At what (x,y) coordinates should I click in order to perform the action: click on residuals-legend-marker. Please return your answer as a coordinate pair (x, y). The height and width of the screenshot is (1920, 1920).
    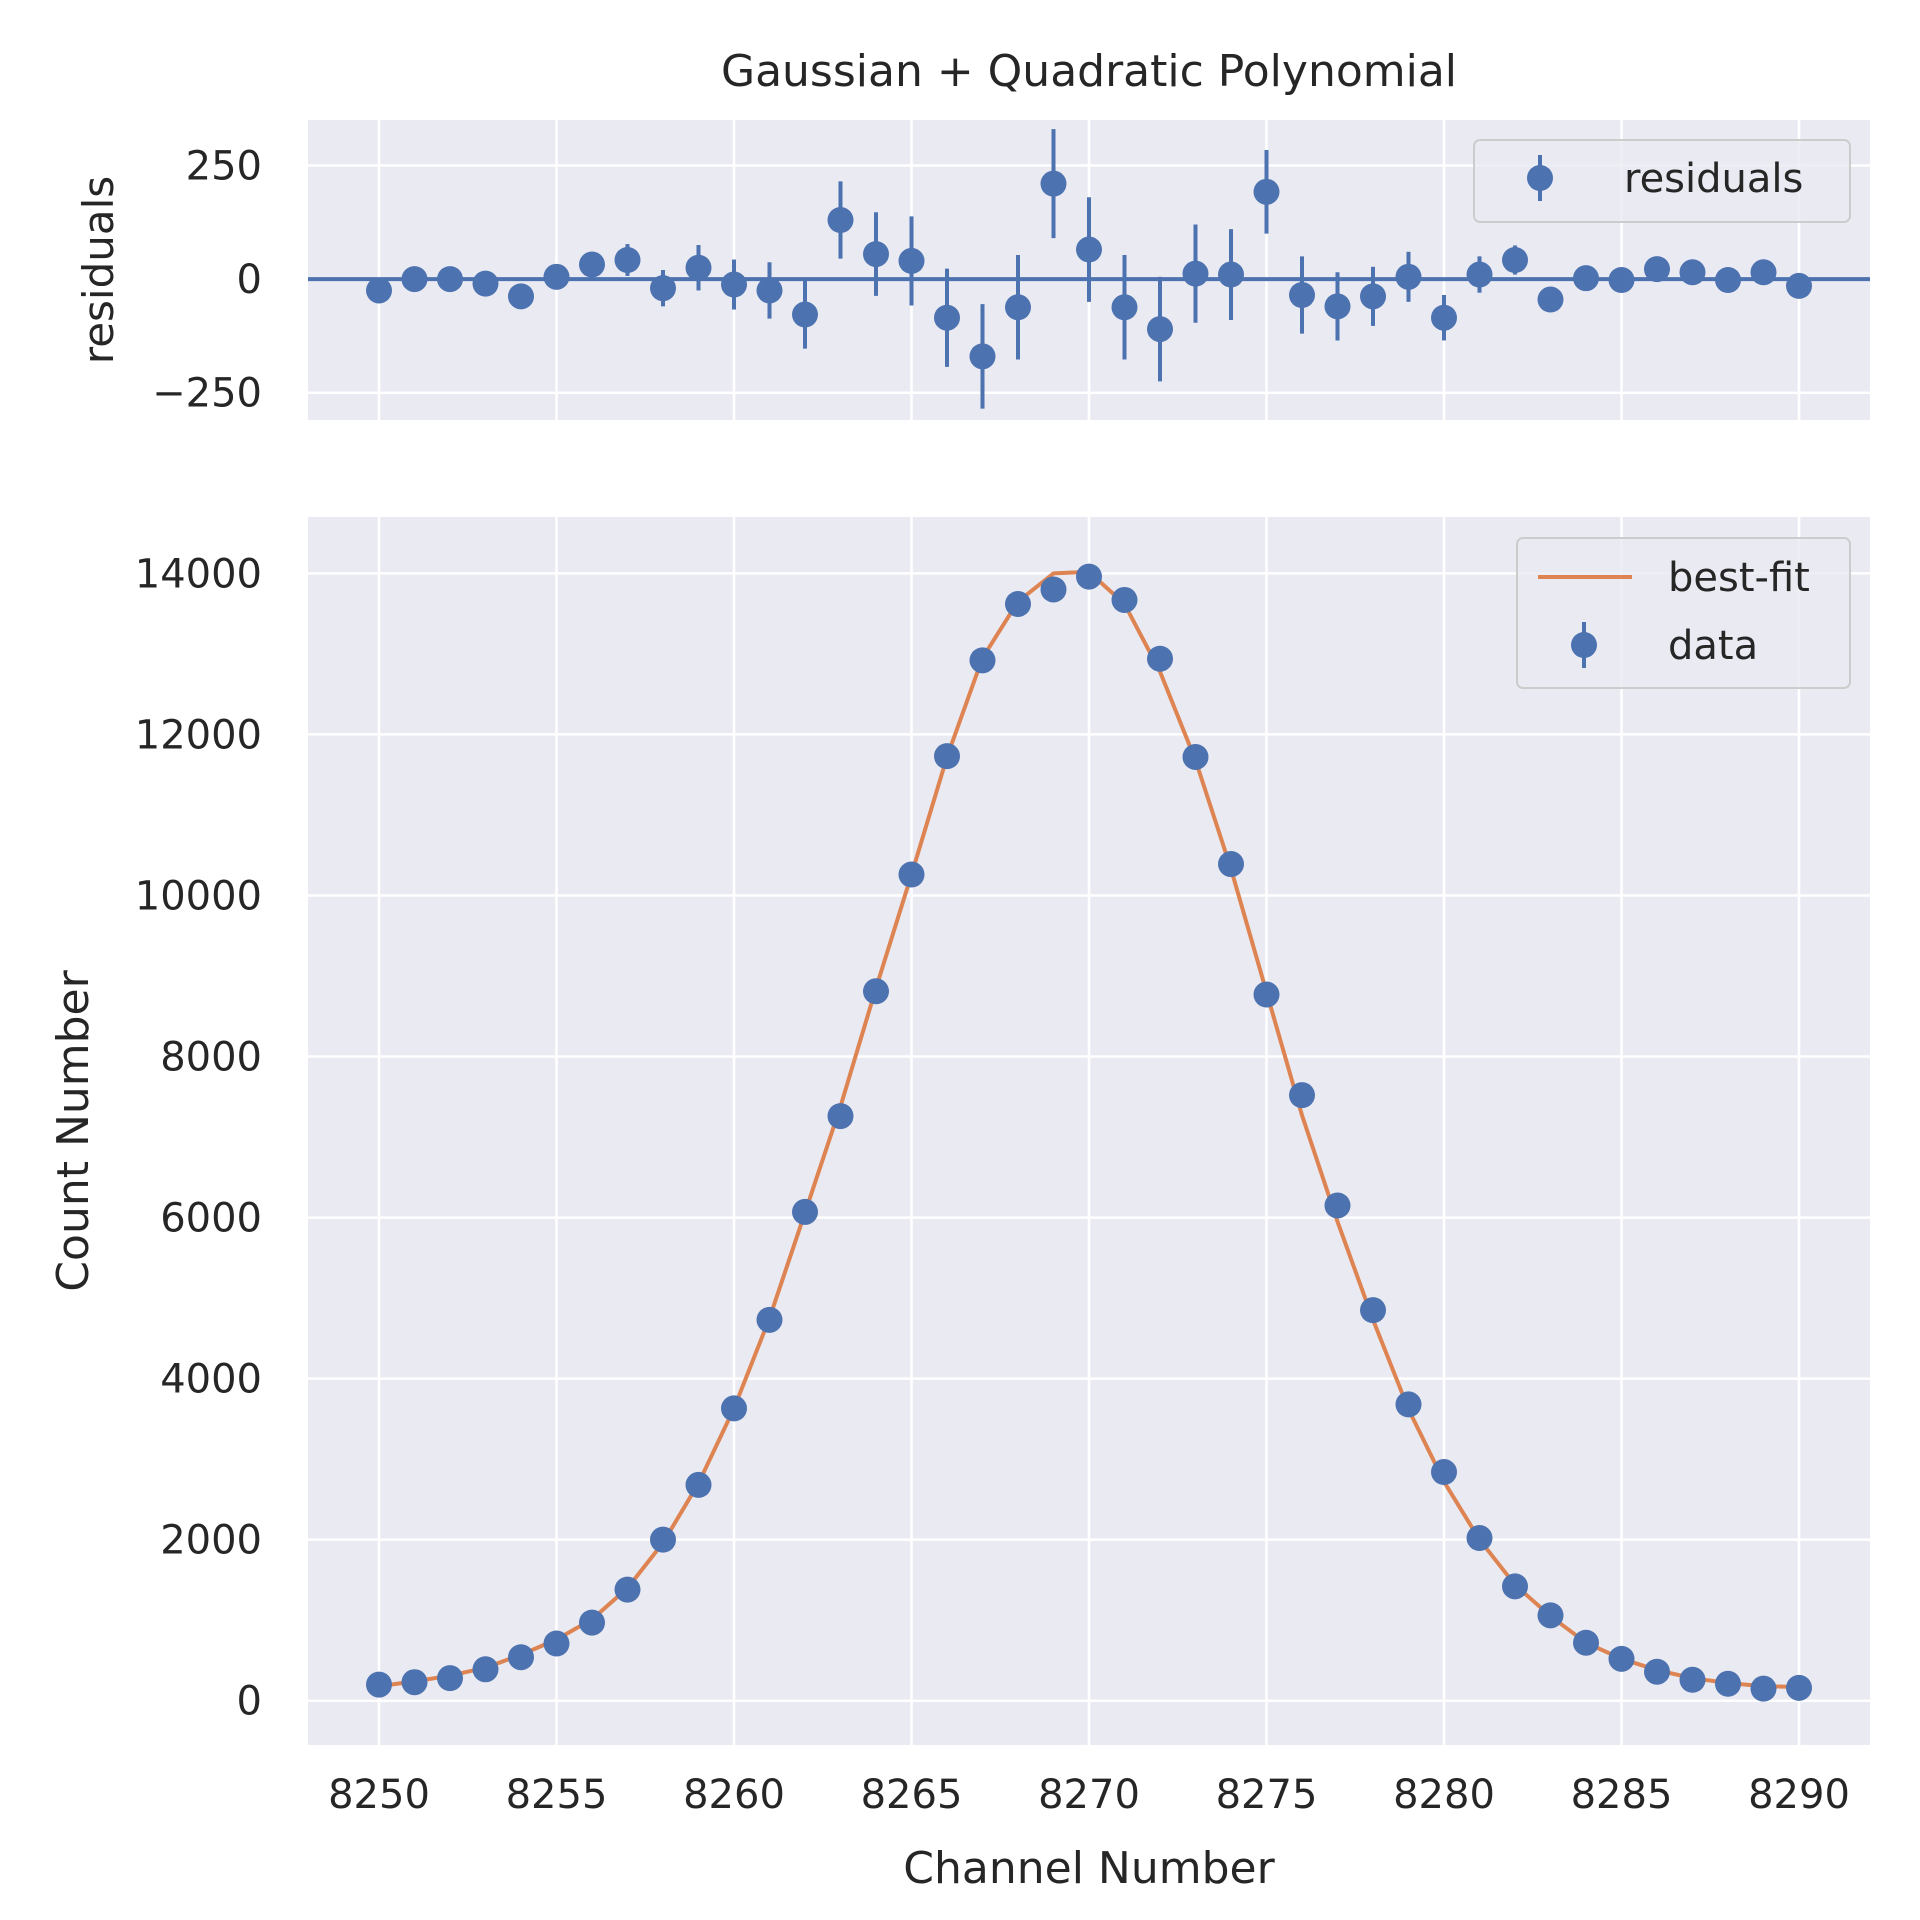
    Looking at the image, I should click on (1540, 178).